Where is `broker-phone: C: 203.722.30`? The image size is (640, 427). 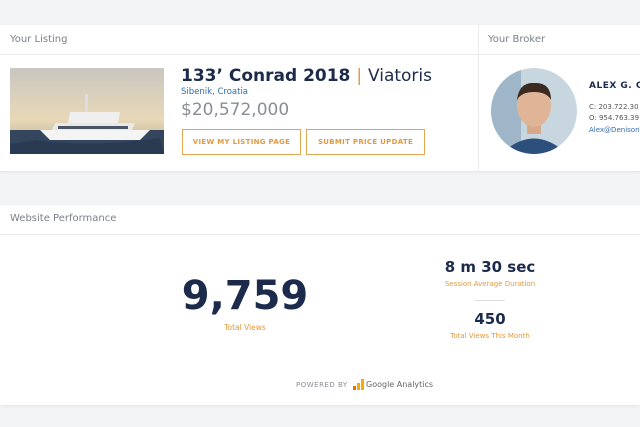
broker-phone: C: 203.722.30 is located at coordinates (614, 107).